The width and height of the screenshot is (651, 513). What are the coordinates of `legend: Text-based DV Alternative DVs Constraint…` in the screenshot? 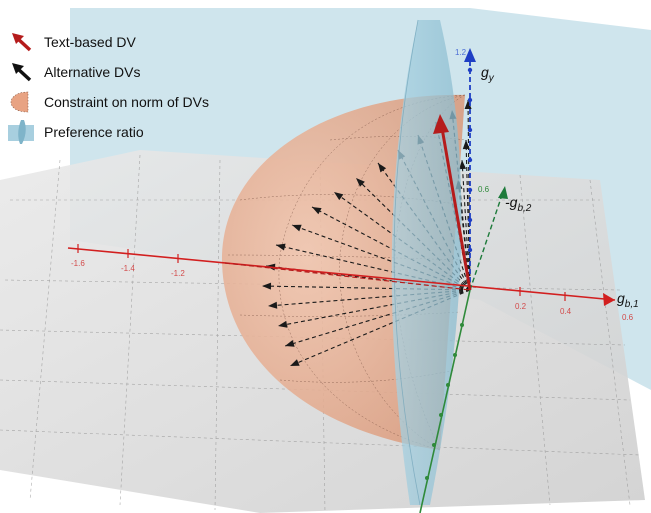 It's located at (158, 90).